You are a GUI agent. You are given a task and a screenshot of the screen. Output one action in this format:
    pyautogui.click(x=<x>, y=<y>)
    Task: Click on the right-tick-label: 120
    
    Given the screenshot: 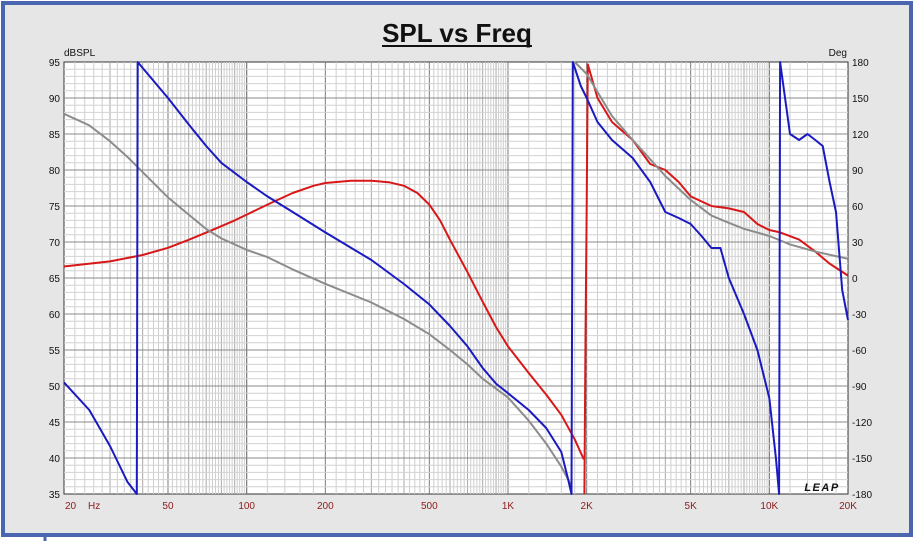 What is the action you would take?
    pyautogui.click(x=860, y=135)
    